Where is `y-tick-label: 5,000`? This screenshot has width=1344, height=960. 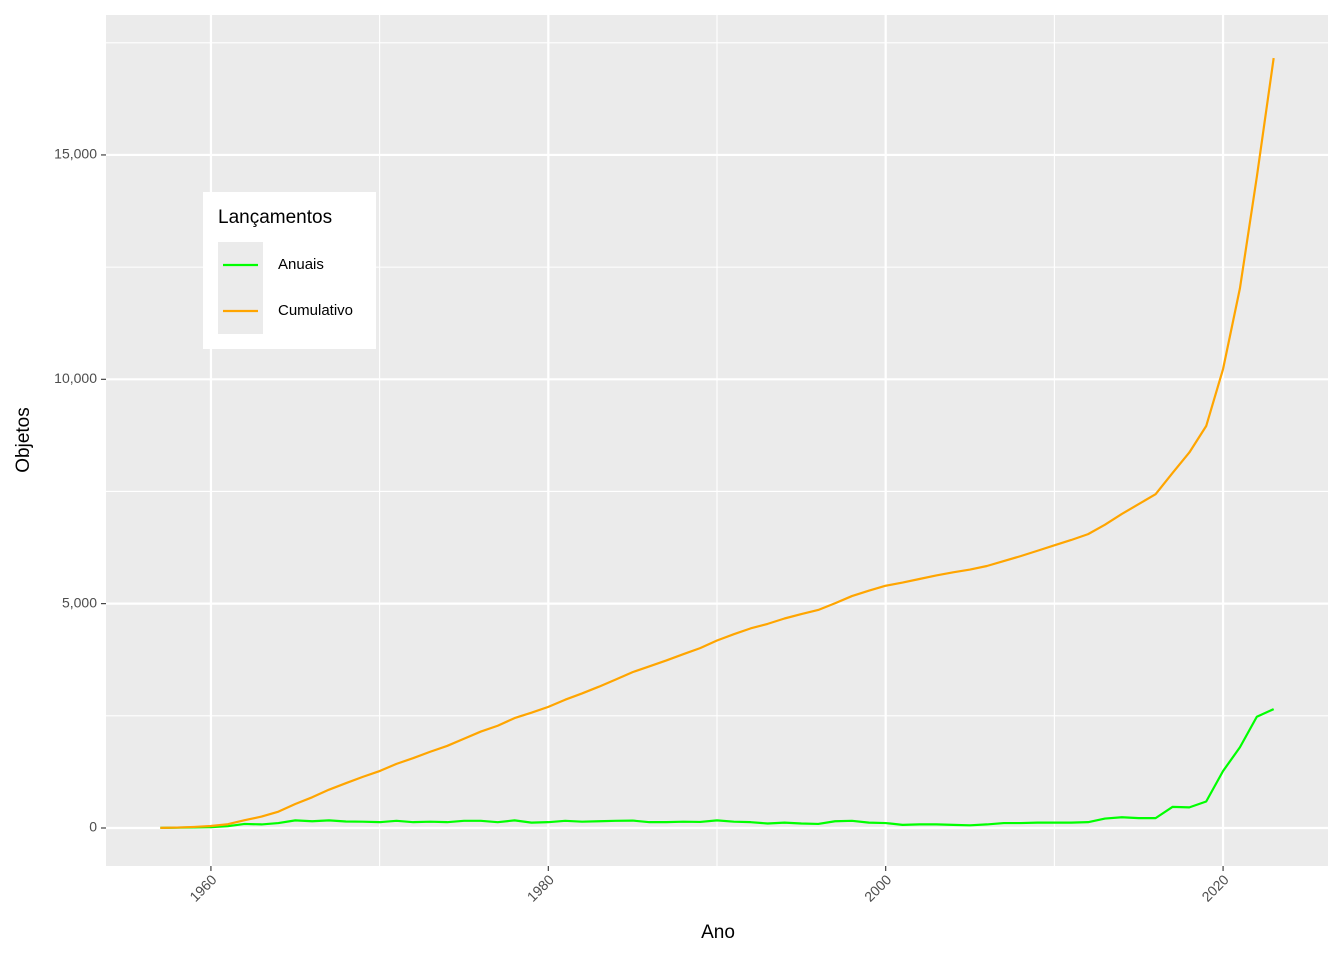
y-tick-label: 5,000 is located at coordinates (79, 602).